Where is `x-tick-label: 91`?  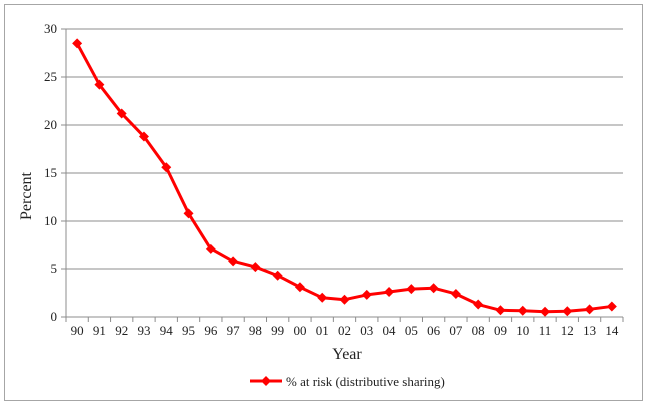
x-tick-label: 91 is located at coordinates (99, 330).